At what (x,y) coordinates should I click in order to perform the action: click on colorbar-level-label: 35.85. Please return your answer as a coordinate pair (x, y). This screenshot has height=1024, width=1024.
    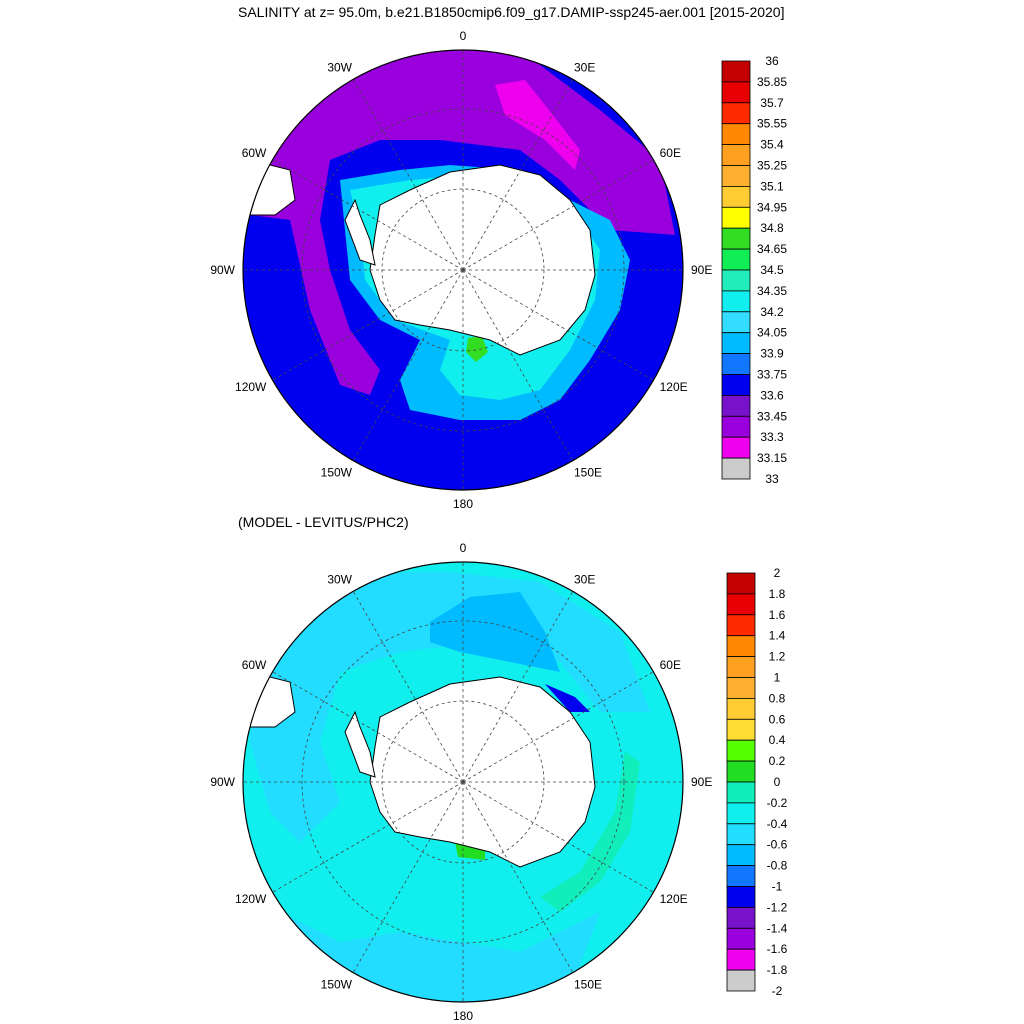
    Looking at the image, I should click on (772, 82).